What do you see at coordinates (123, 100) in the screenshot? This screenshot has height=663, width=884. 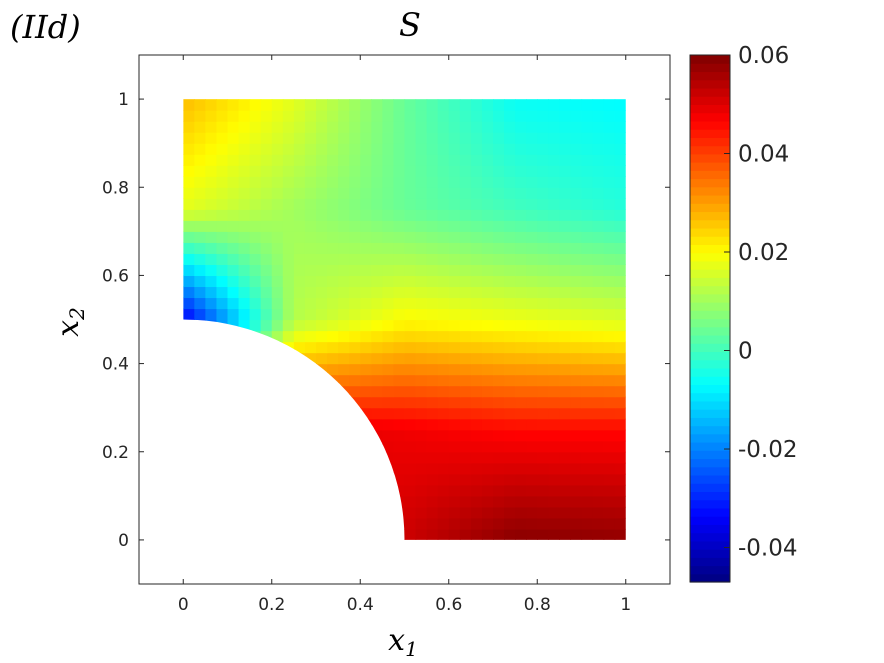 I see `y-tick-label: 1` at bounding box center [123, 100].